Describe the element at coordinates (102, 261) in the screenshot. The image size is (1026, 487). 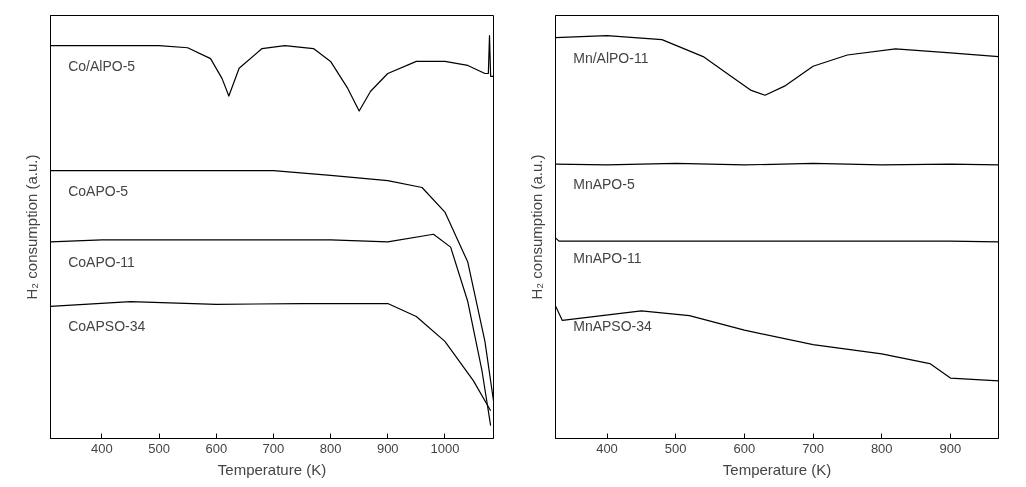
I see `series-label: CoAPO-11` at that location.